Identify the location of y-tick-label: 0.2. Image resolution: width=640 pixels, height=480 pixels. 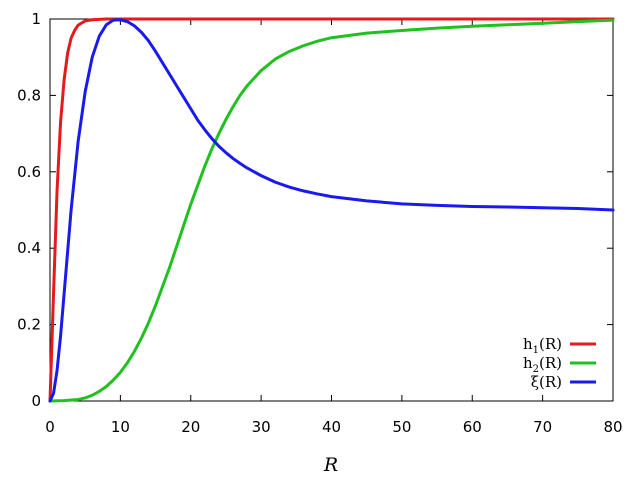
(29, 325).